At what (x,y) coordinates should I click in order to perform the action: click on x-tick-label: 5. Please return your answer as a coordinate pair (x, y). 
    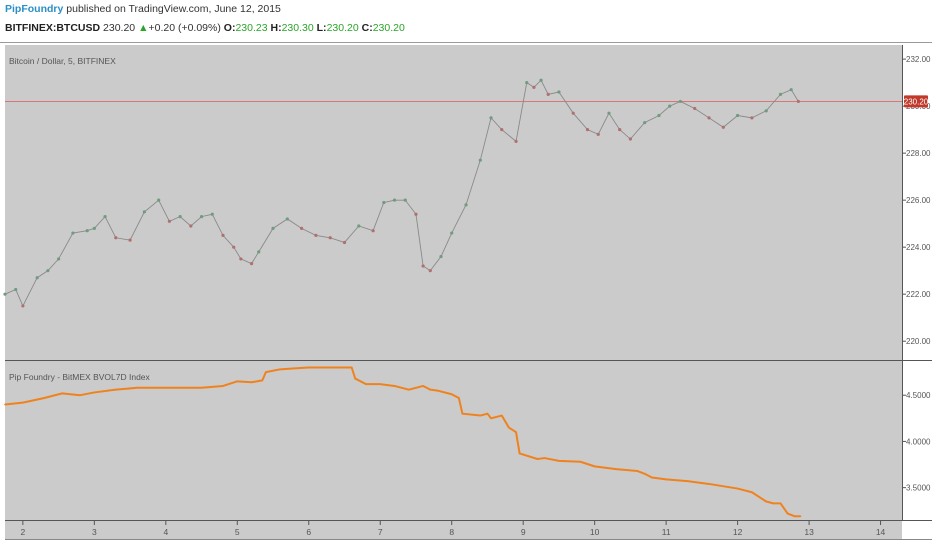
    Looking at the image, I should click on (237, 532).